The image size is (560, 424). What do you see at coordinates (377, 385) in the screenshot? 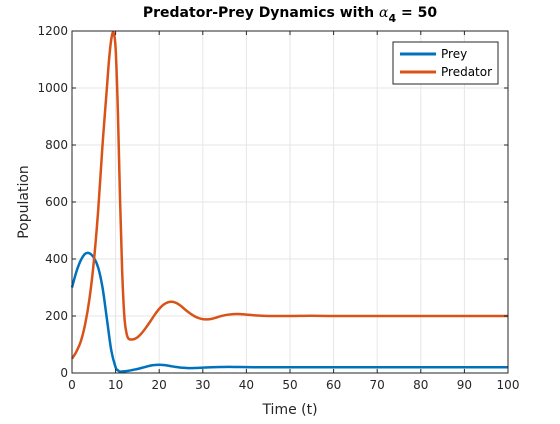
I see `x-tick-label: 70` at bounding box center [377, 385].